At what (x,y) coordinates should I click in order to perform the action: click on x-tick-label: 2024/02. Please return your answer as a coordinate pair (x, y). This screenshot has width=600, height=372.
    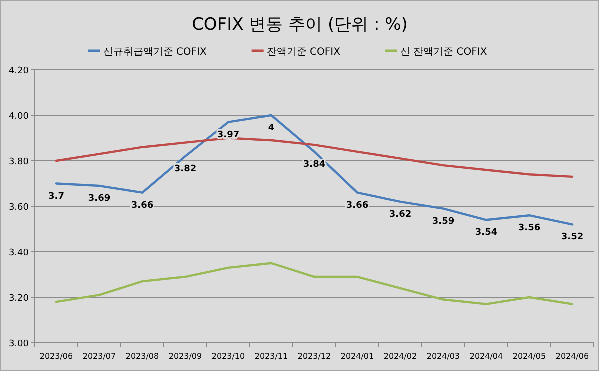
    Looking at the image, I should click on (401, 356).